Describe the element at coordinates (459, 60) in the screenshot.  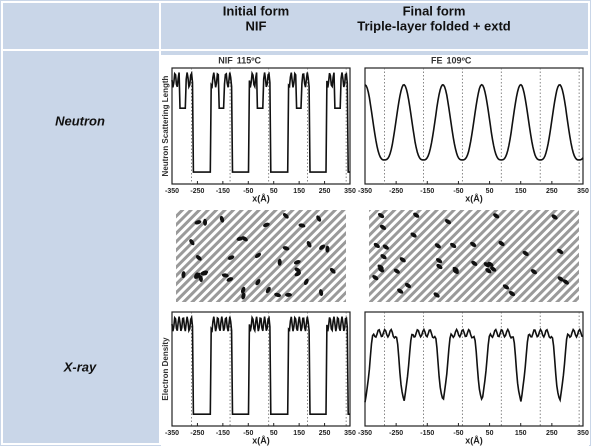
I see `panel-temperature: 109ºC` at that location.